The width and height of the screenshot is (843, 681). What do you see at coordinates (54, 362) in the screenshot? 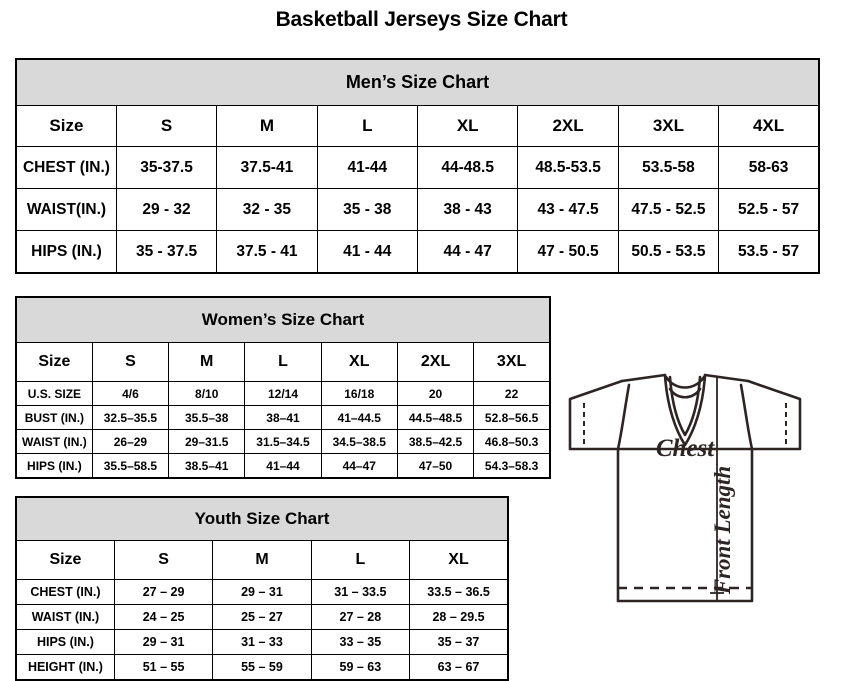
I see `womens-header-size: Size` at bounding box center [54, 362].